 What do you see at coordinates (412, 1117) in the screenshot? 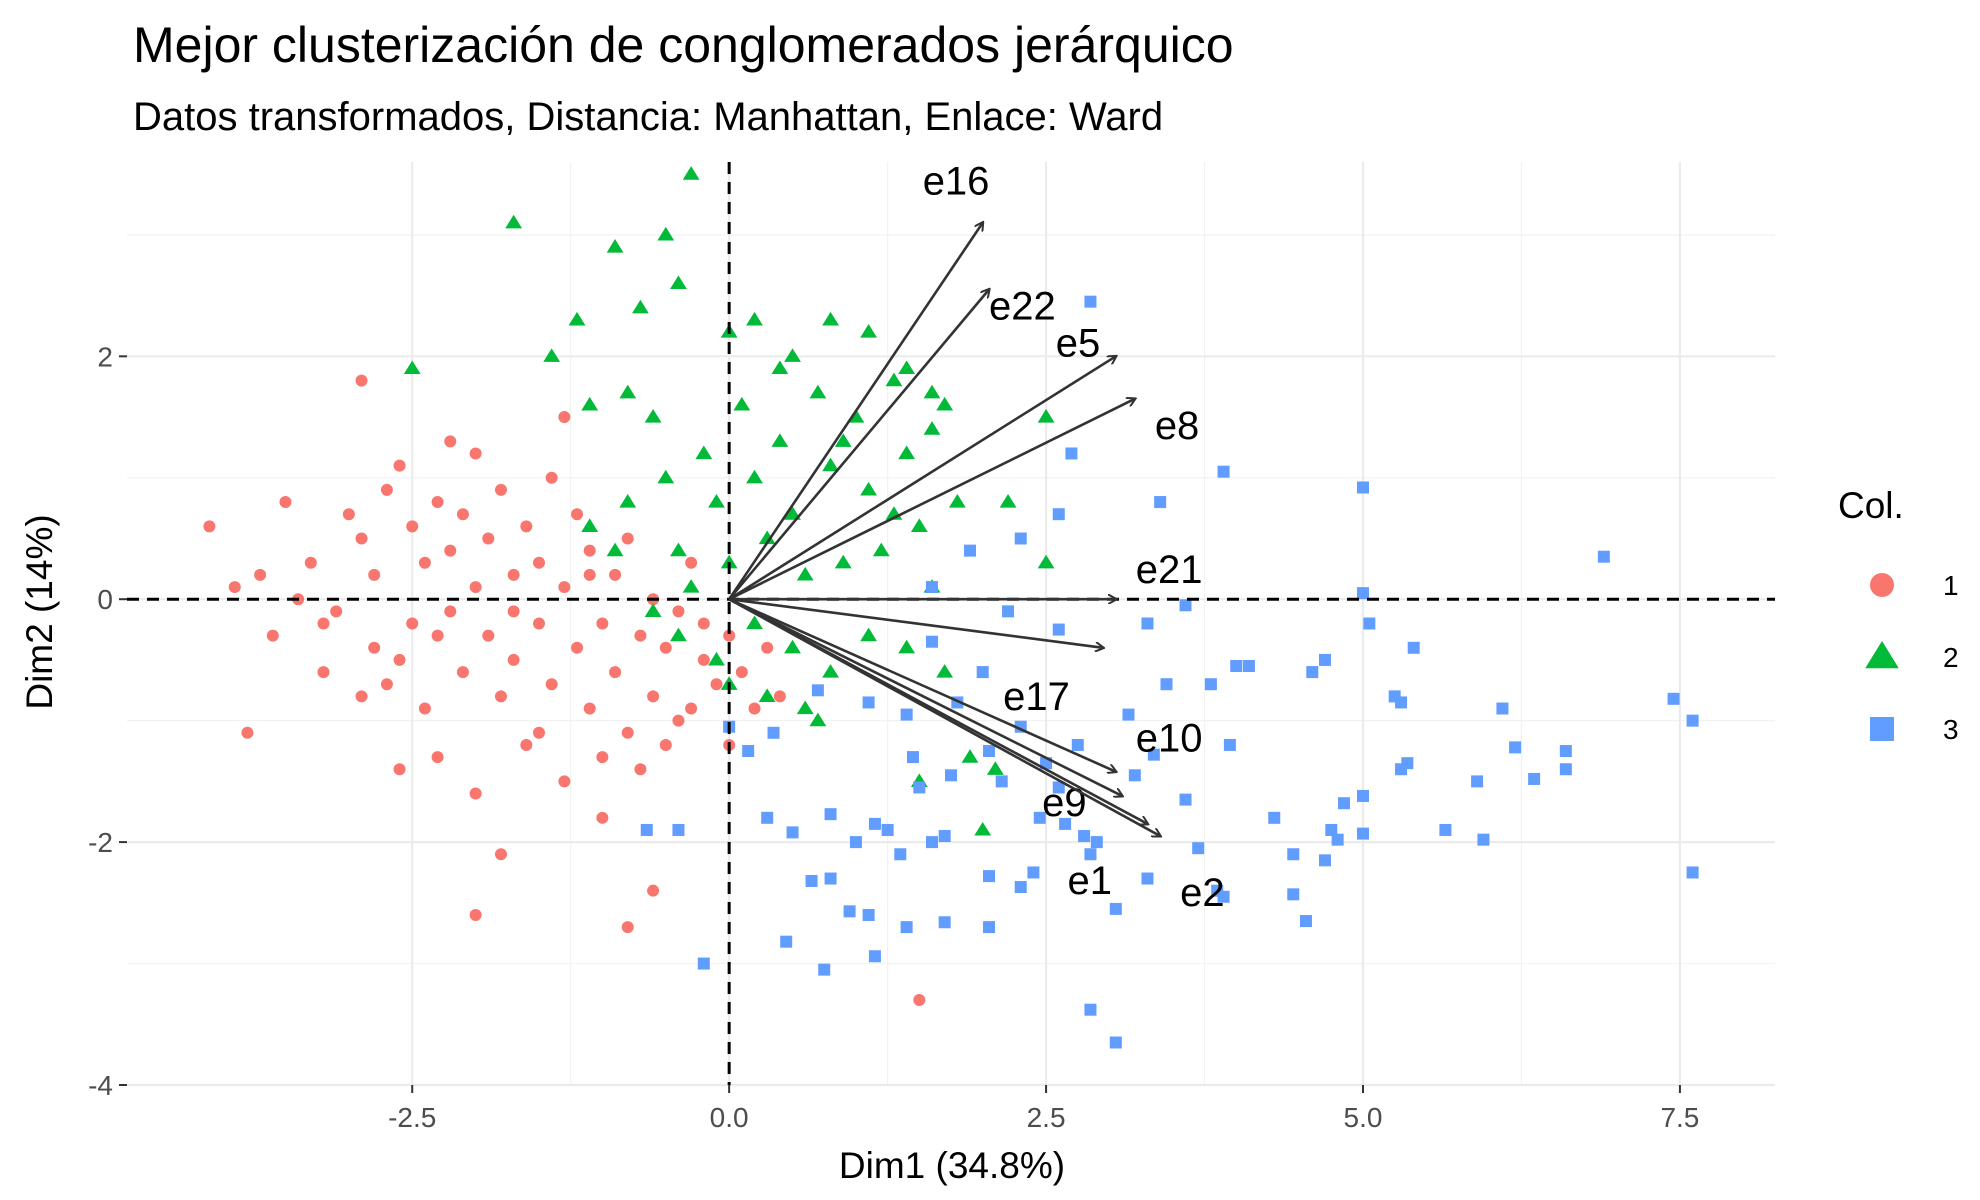
I see `x-tick-label: -2.5` at bounding box center [412, 1117].